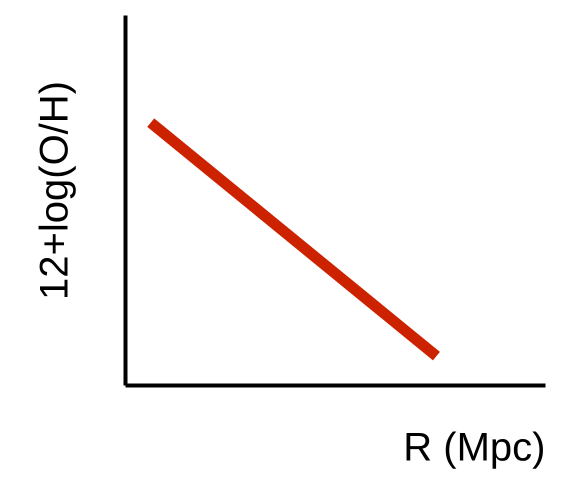 This screenshot has width=566, height=489. I want to click on x-axis-title: R (Mpc), so click(474, 448).